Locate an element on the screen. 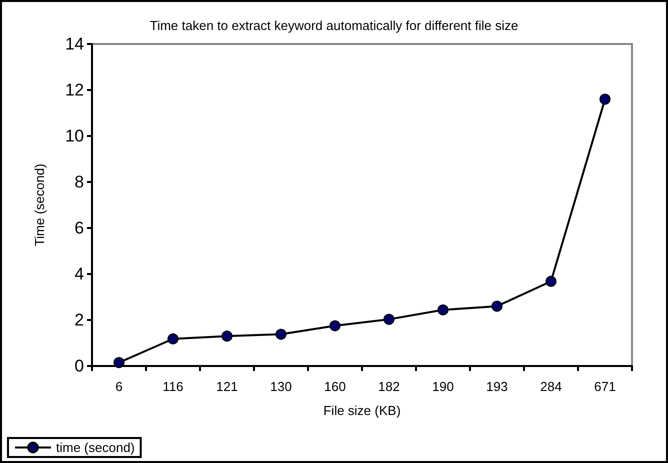  y-tick-label: 10 is located at coordinates (74, 136).